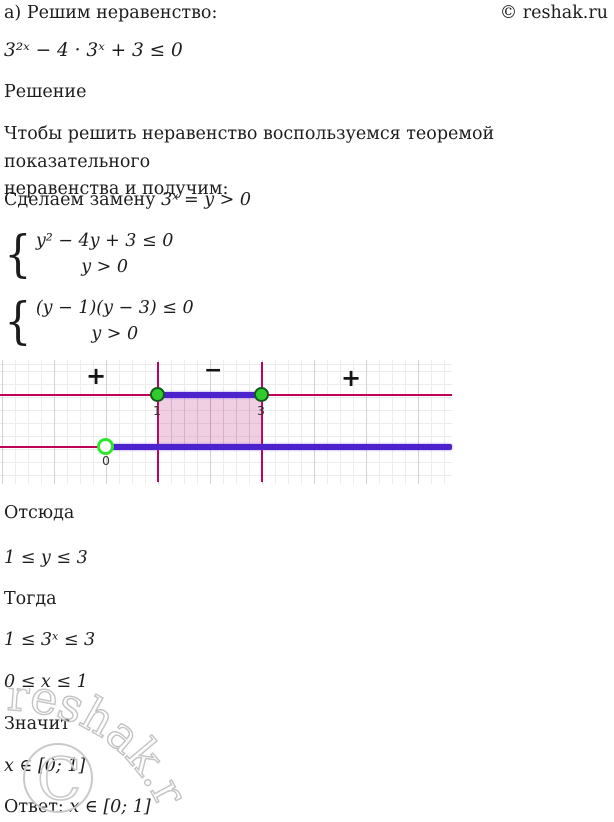 This screenshot has height=822, width=614. I want to click on substitution-line: Сделаем замену 3ˣ = y > 0, so click(127, 200).